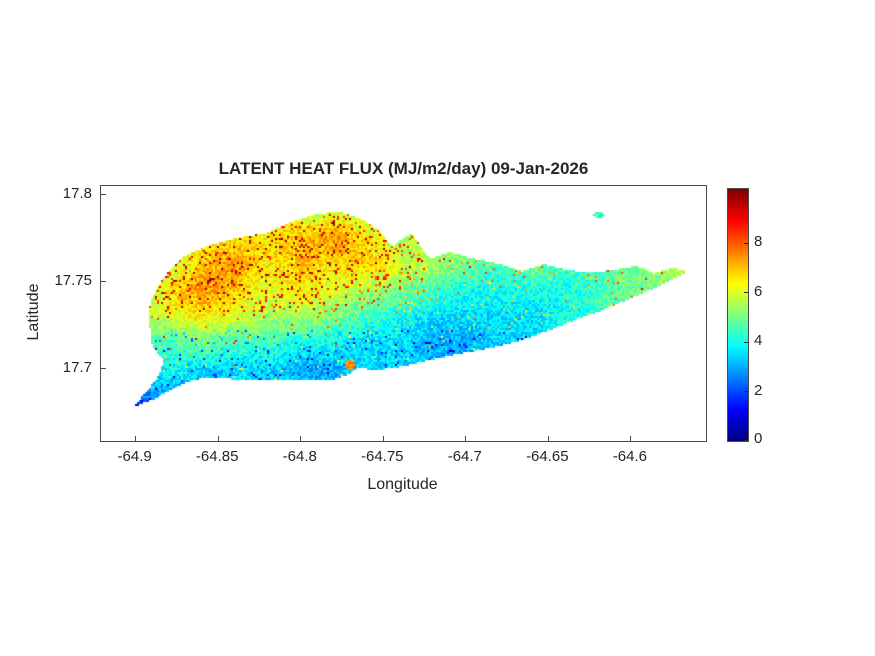  I want to click on y-tick-label: 17.75, so click(73, 280).